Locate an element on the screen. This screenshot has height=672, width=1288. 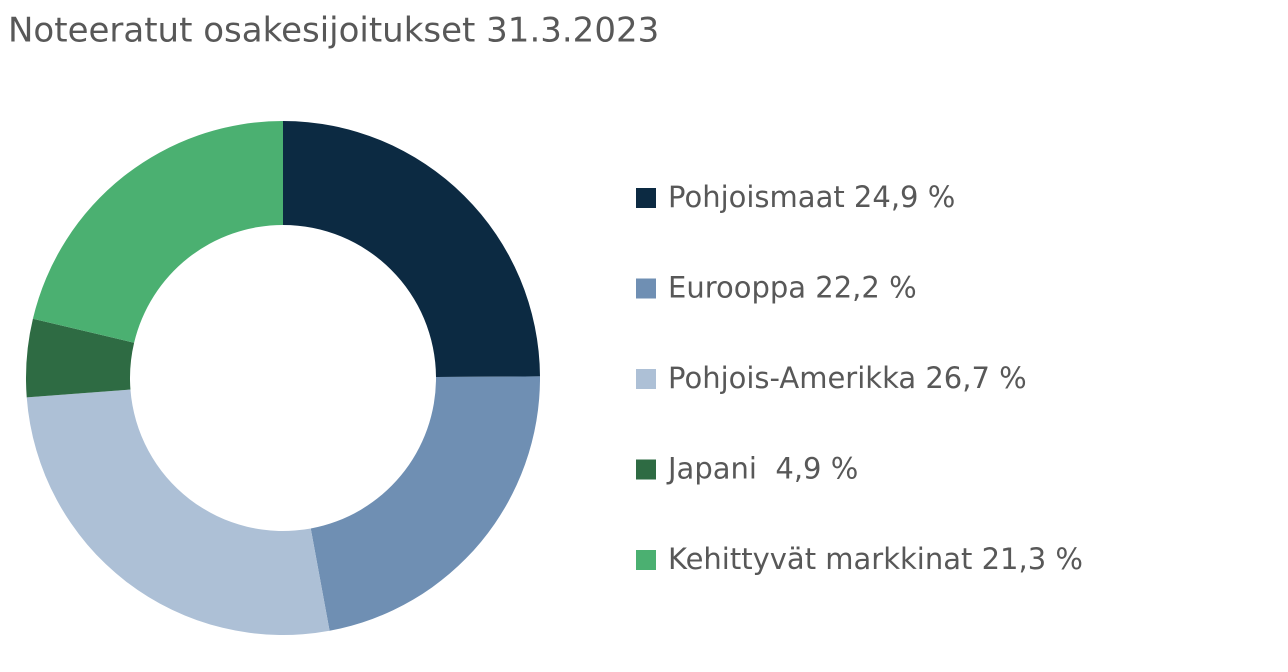
legend-label: Pohjois-Amerikka 26,7 % is located at coordinates (847, 378).